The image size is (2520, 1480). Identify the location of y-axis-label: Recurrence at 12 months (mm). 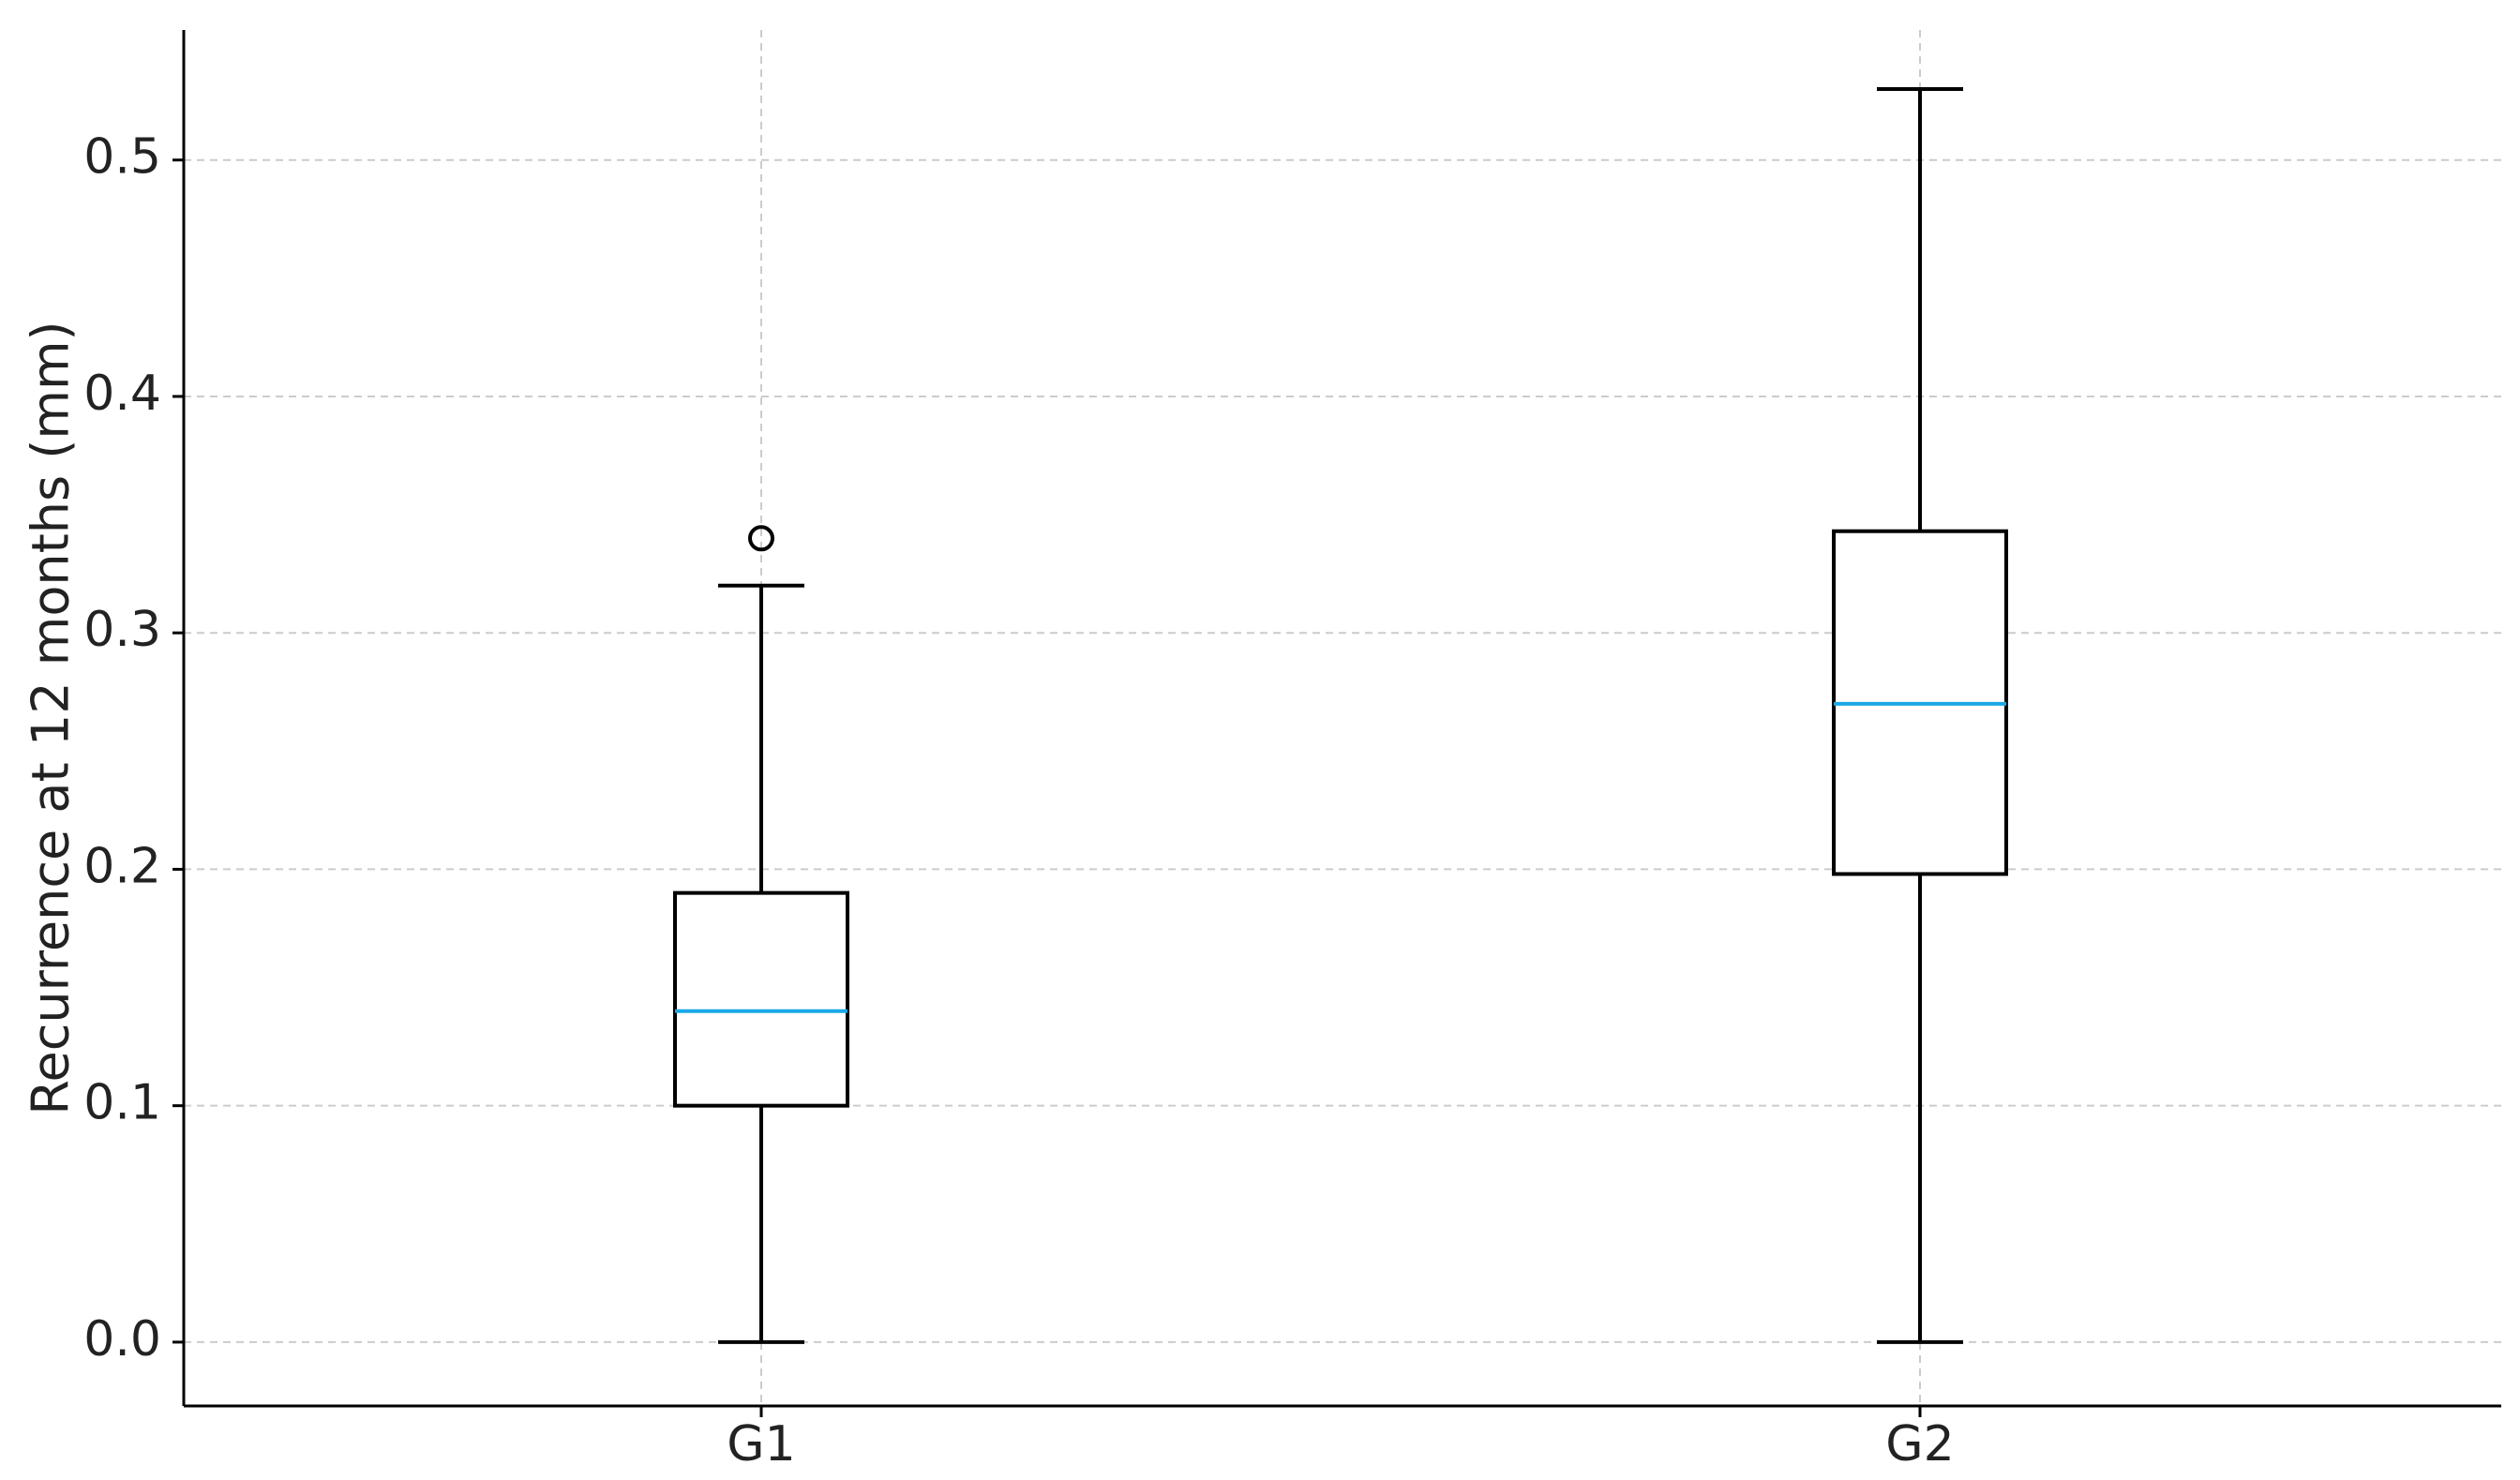
(51, 718).